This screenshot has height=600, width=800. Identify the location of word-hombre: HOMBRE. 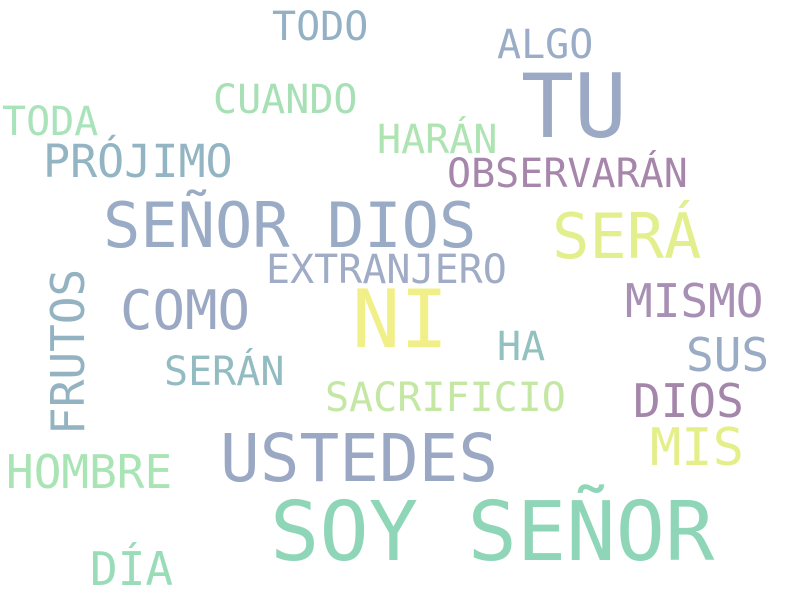
(89, 472).